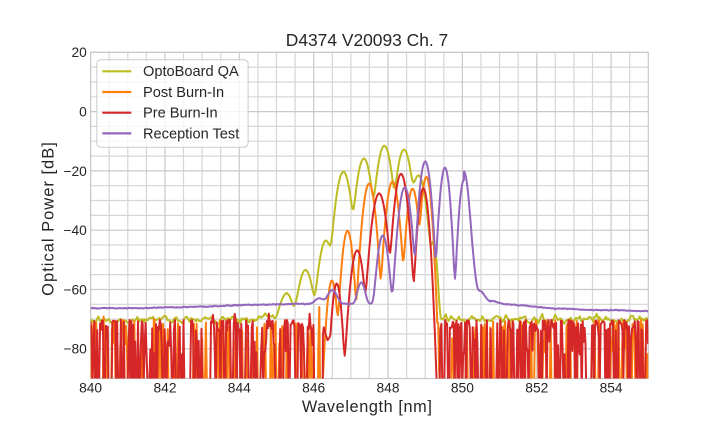  I want to click on svg-text: 840, so click(90, 387).